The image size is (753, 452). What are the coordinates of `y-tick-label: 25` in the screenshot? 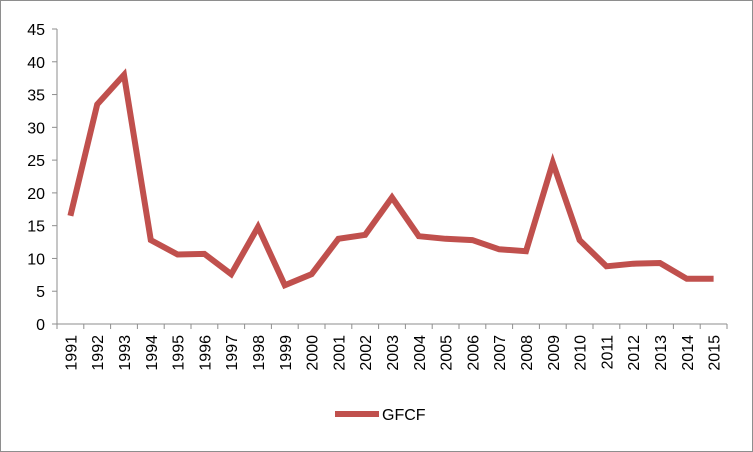 It's located at (36, 161).